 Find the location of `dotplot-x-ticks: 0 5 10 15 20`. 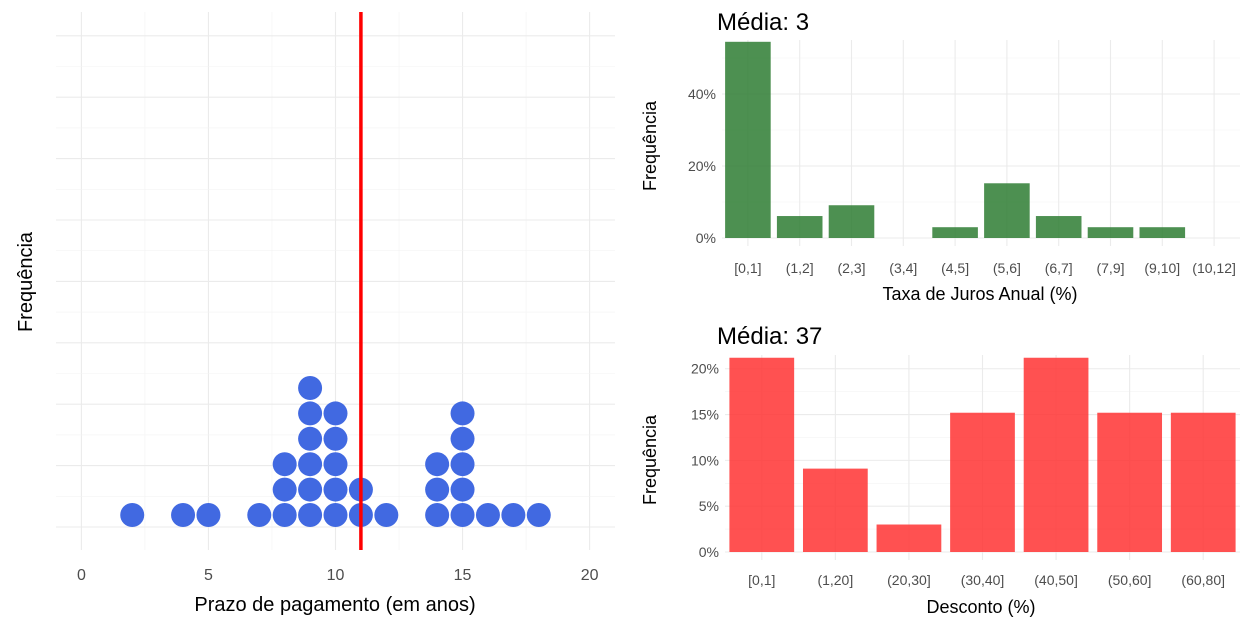

dotplot-x-ticks: 0 5 10 15 20 is located at coordinates (338, 575).